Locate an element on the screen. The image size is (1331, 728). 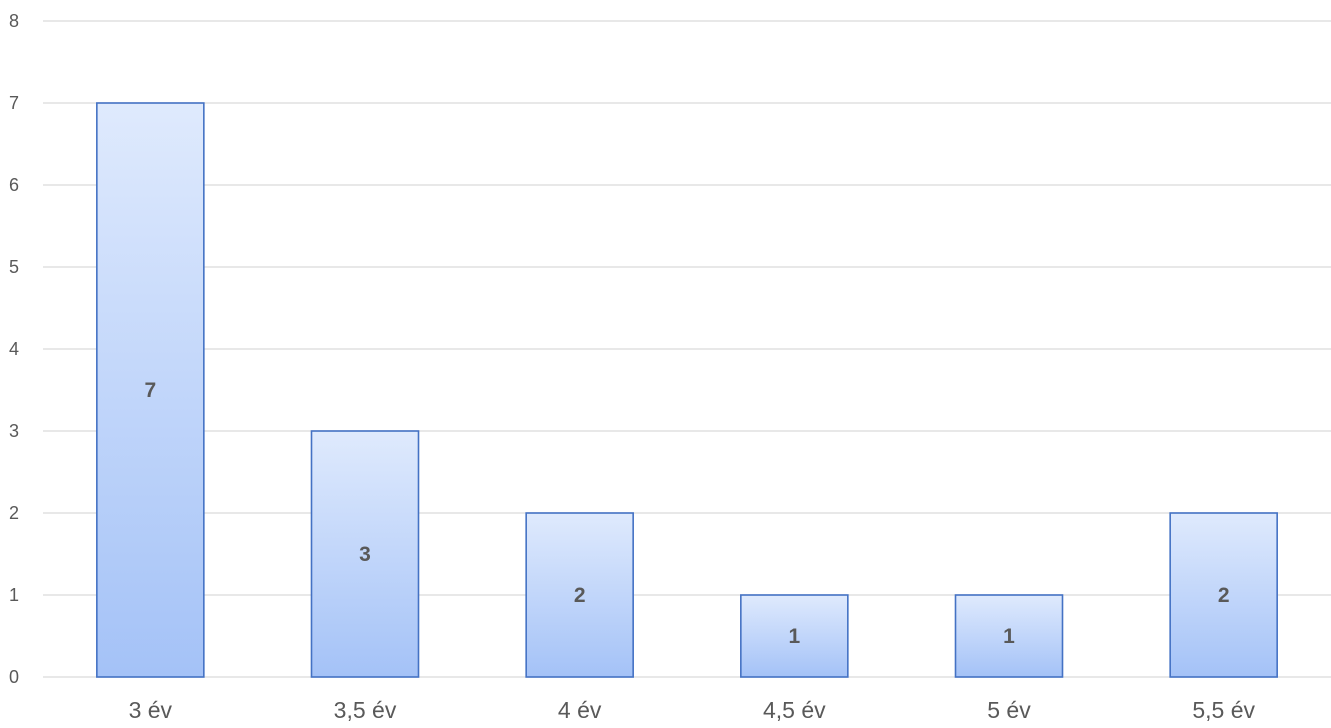
y-tick-label: 0 is located at coordinates (14, 677).